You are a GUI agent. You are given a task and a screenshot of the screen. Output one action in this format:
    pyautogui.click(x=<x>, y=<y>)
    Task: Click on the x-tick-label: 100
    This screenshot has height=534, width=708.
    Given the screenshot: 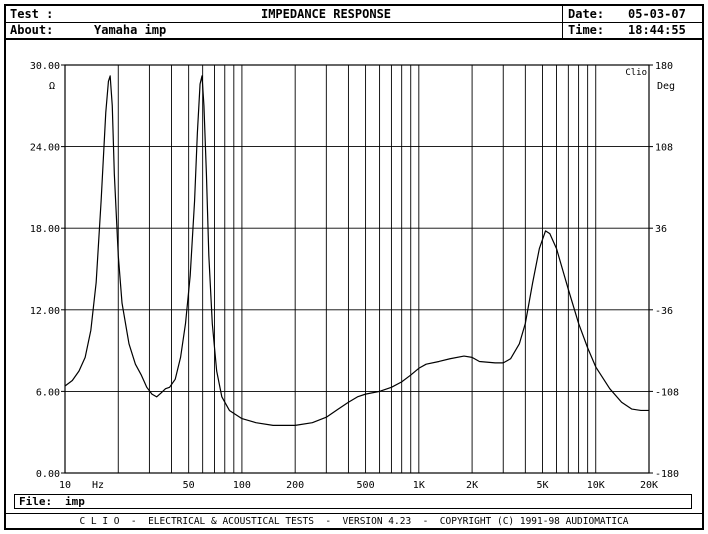 What is the action you would take?
    pyautogui.click(x=242, y=485)
    